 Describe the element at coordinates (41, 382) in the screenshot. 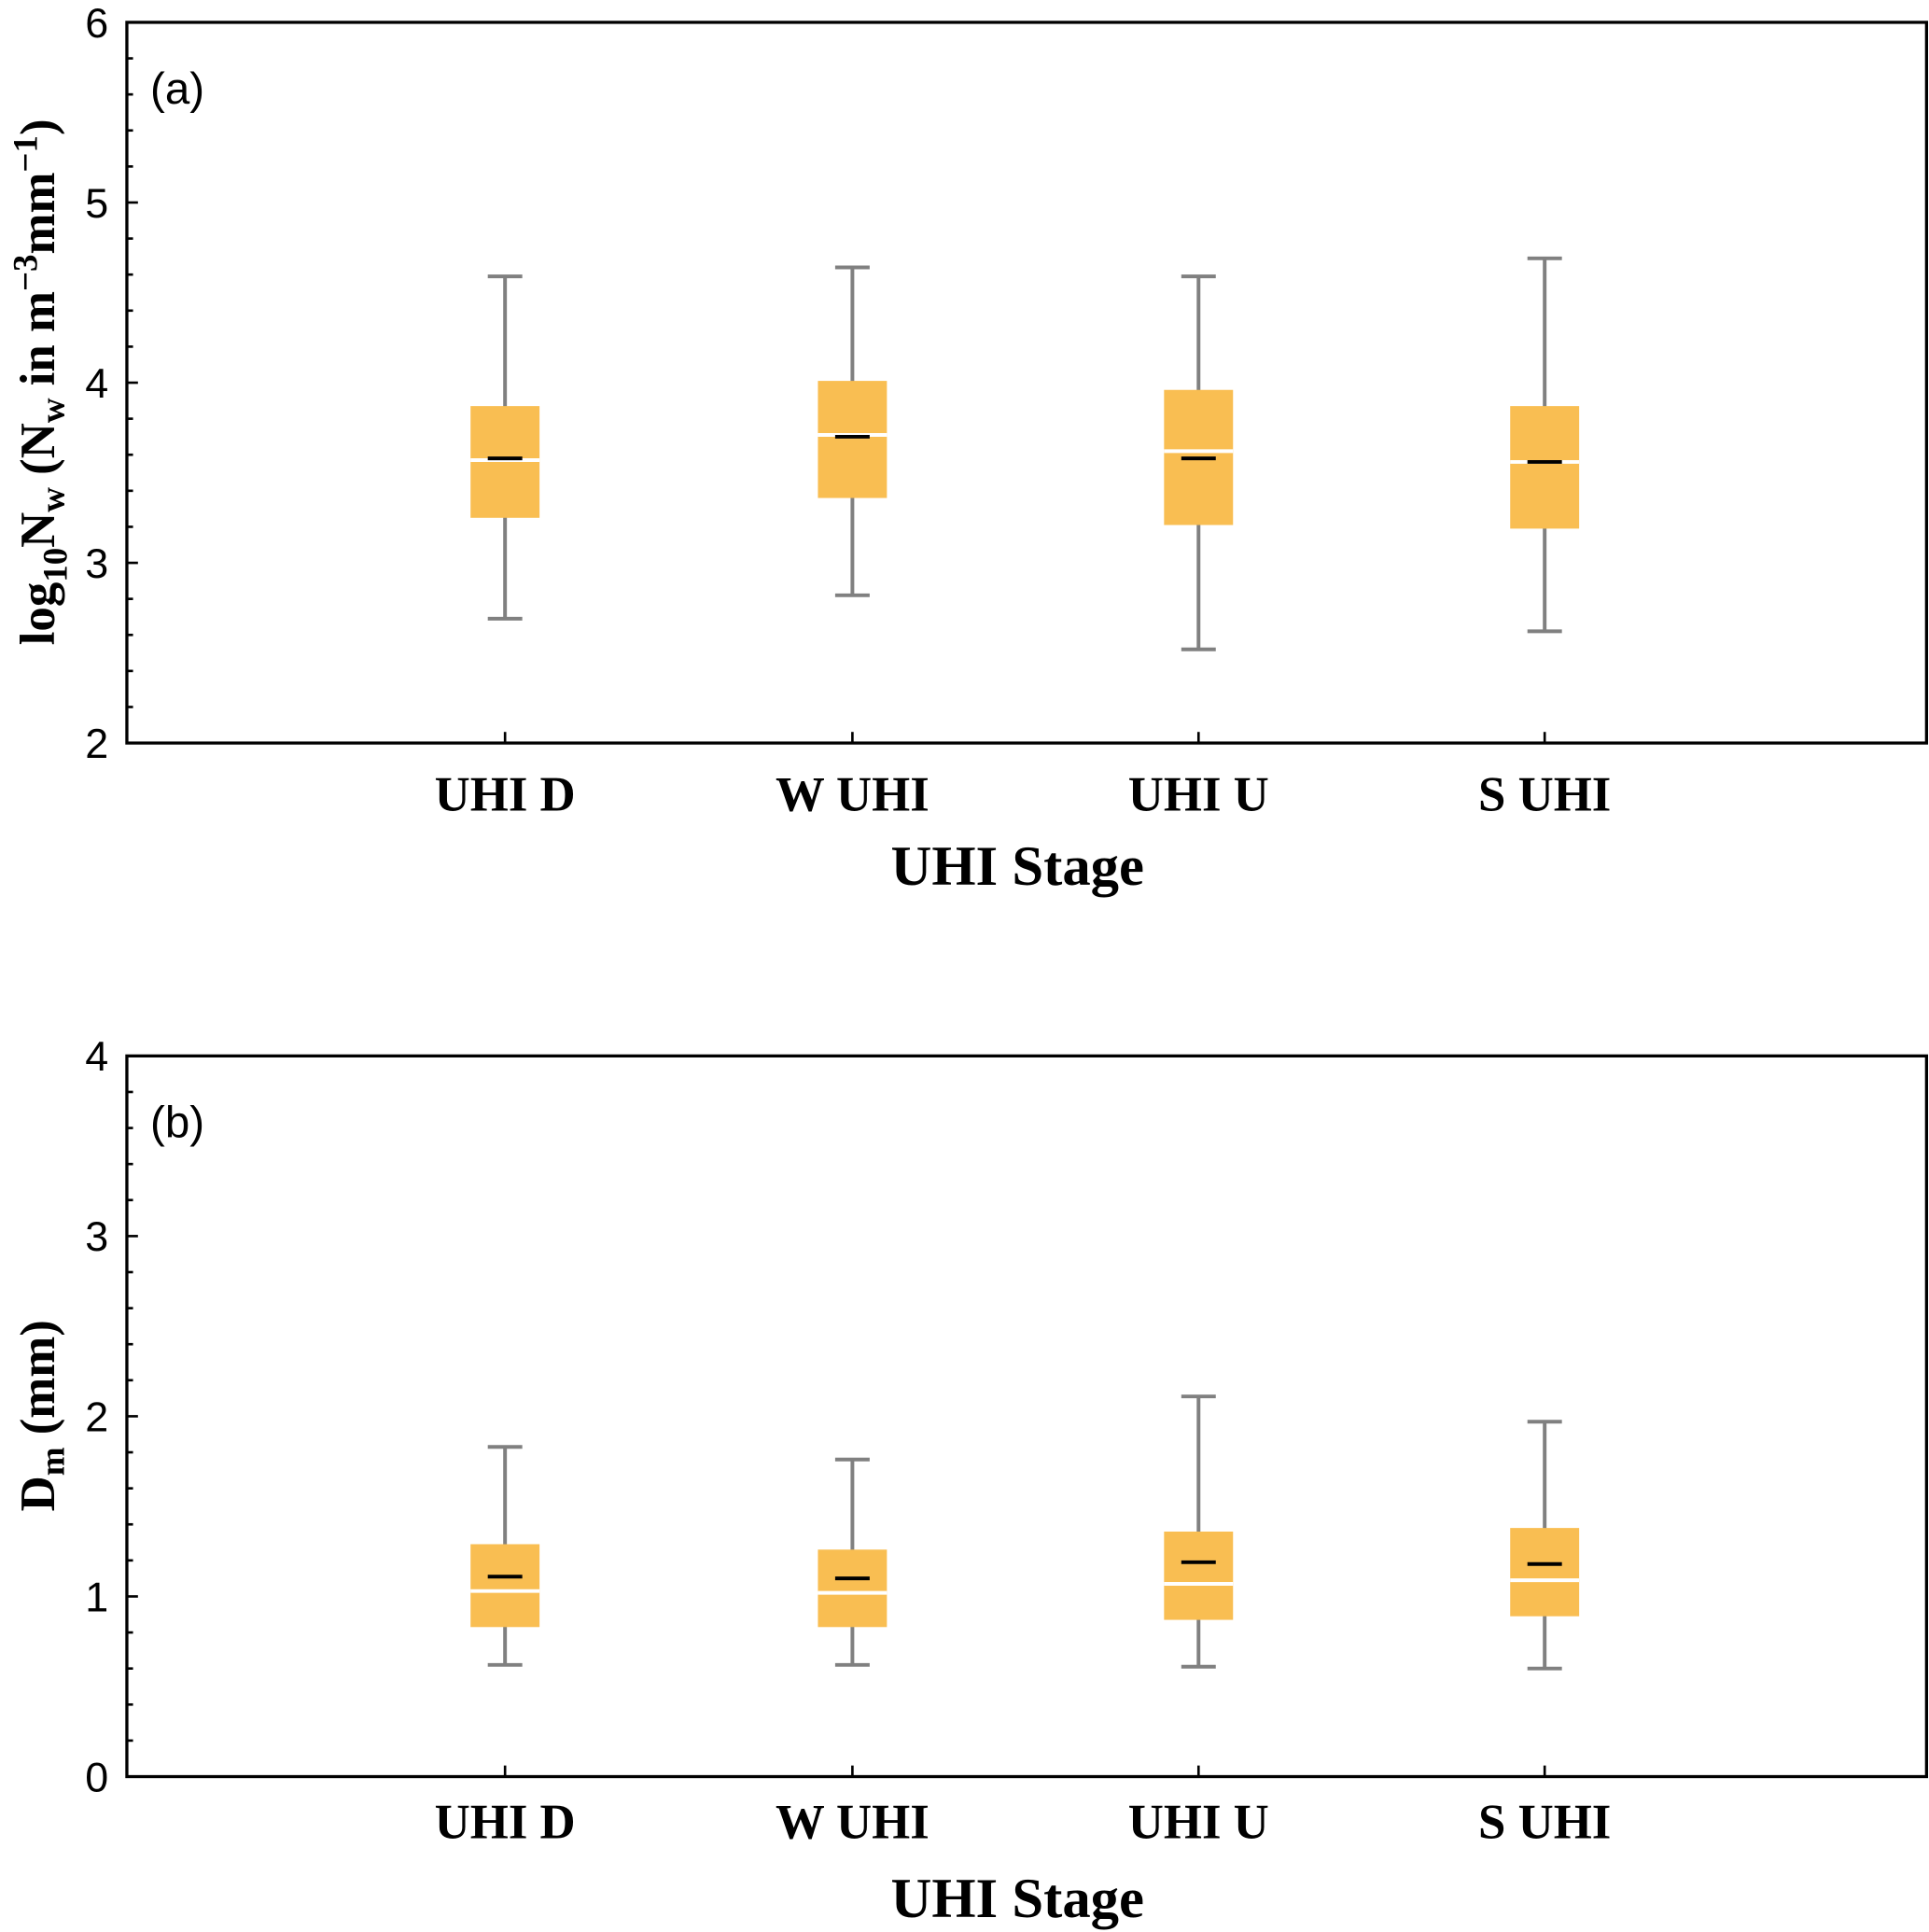

I see `y-axis-label-a: log10Nw (Nw in m−3mm−1)` at that location.